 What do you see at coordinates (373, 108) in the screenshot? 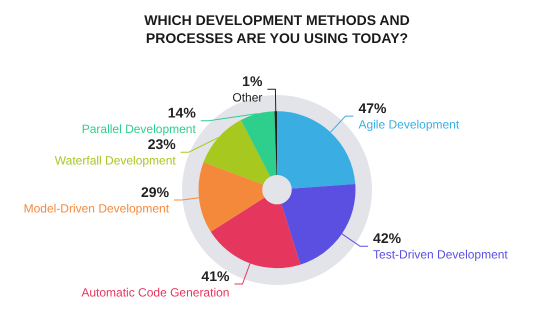
I see `data-label: 47%` at bounding box center [373, 108].